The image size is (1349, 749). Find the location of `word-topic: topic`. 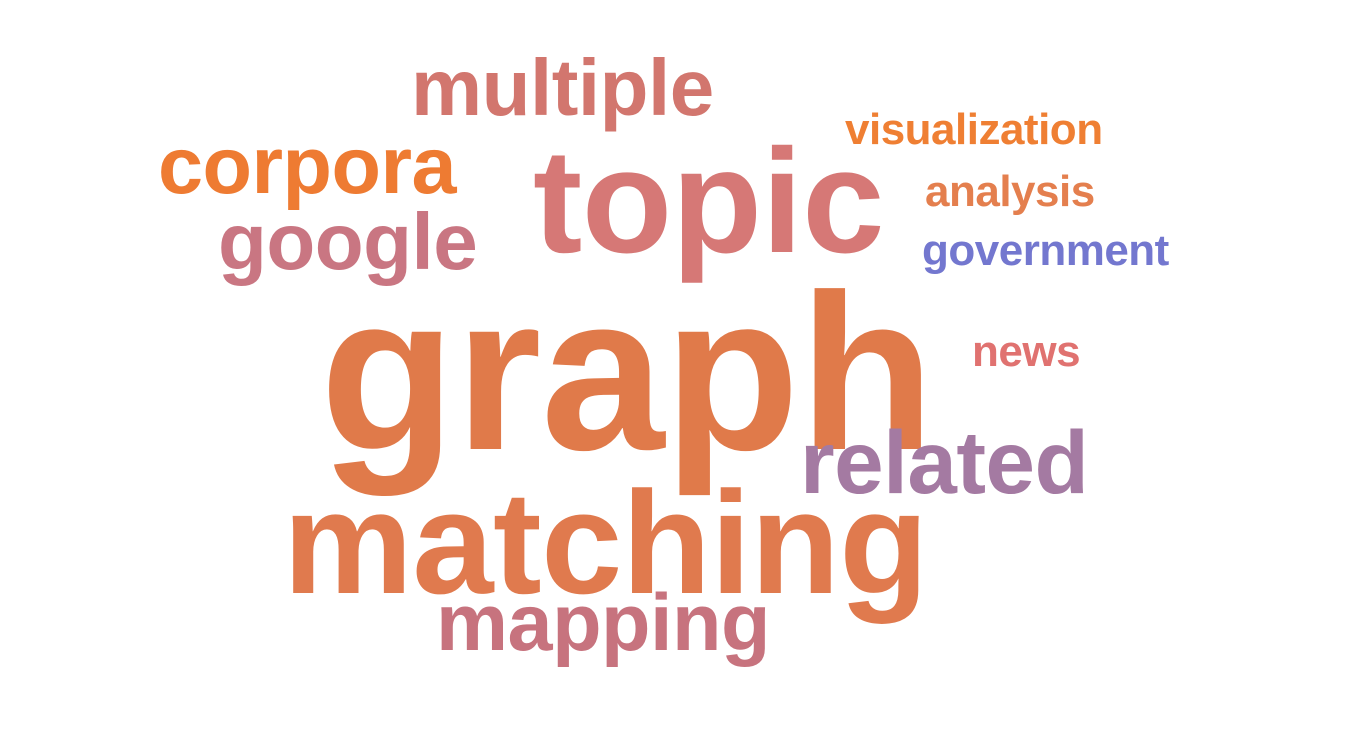

word-topic: topic is located at coordinates (709, 201).